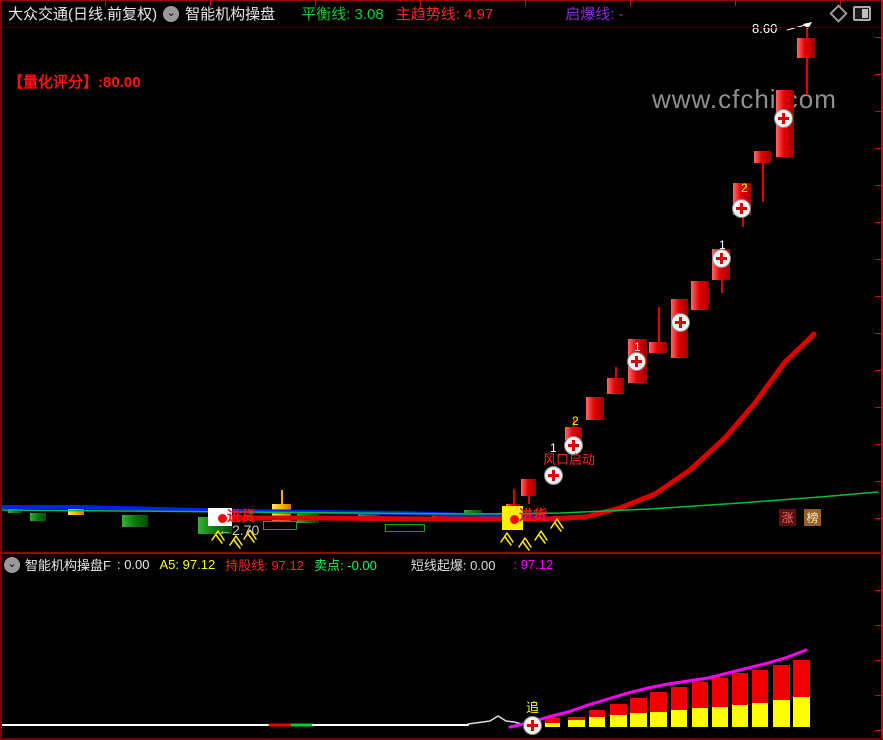 The width and height of the screenshot is (883, 740). Describe the element at coordinates (239, 530) in the screenshot. I see `chart-annotation: ←2.70` at that location.